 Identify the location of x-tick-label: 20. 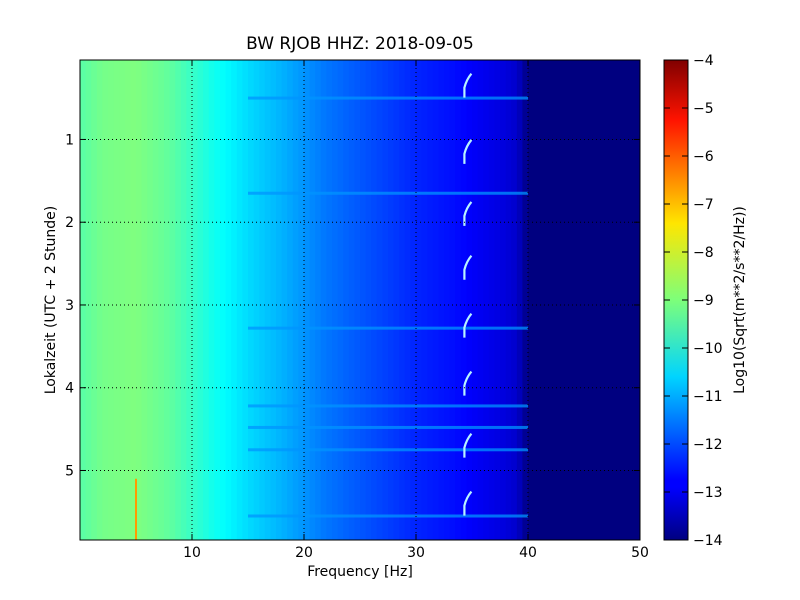
(304, 553).